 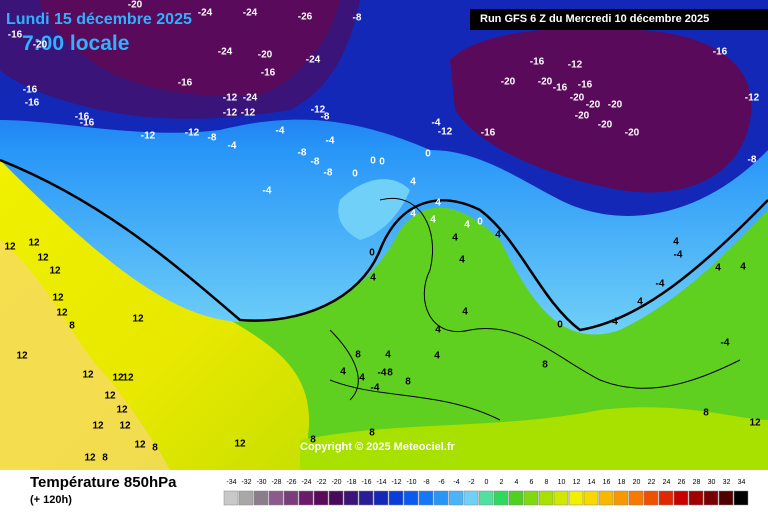 What do you see at coordinates (99, 19) in the screenshot?
I see `forecast-date: Lundi 15 décembre 2025` at bounding box center [99, 19].